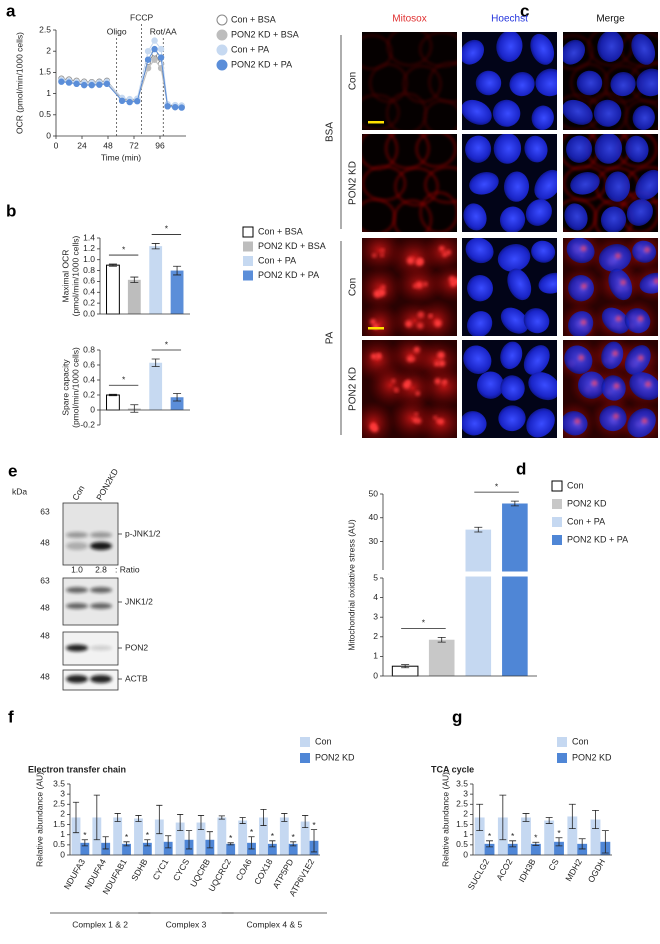 This screenshot has height=944, width=660. Describe the element at coordinates (90, 601) in the screenshot. I see `blot` at that location.